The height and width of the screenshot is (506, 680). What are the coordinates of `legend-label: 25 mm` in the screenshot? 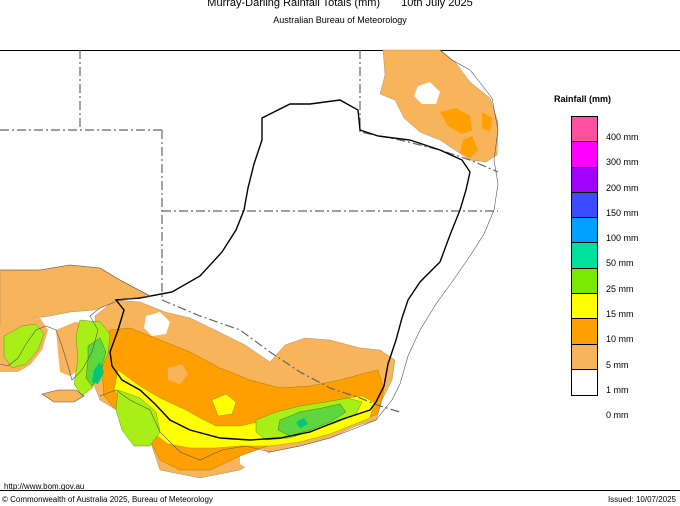 It's located at (620, 288).